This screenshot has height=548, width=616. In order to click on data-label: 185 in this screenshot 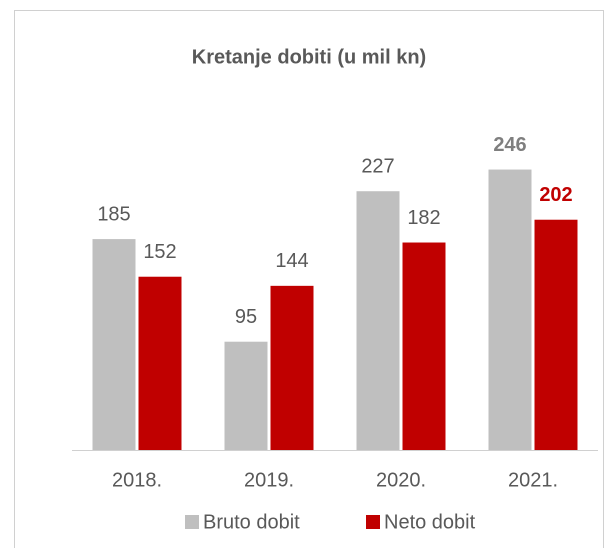, I will do `click(113, 214)`.